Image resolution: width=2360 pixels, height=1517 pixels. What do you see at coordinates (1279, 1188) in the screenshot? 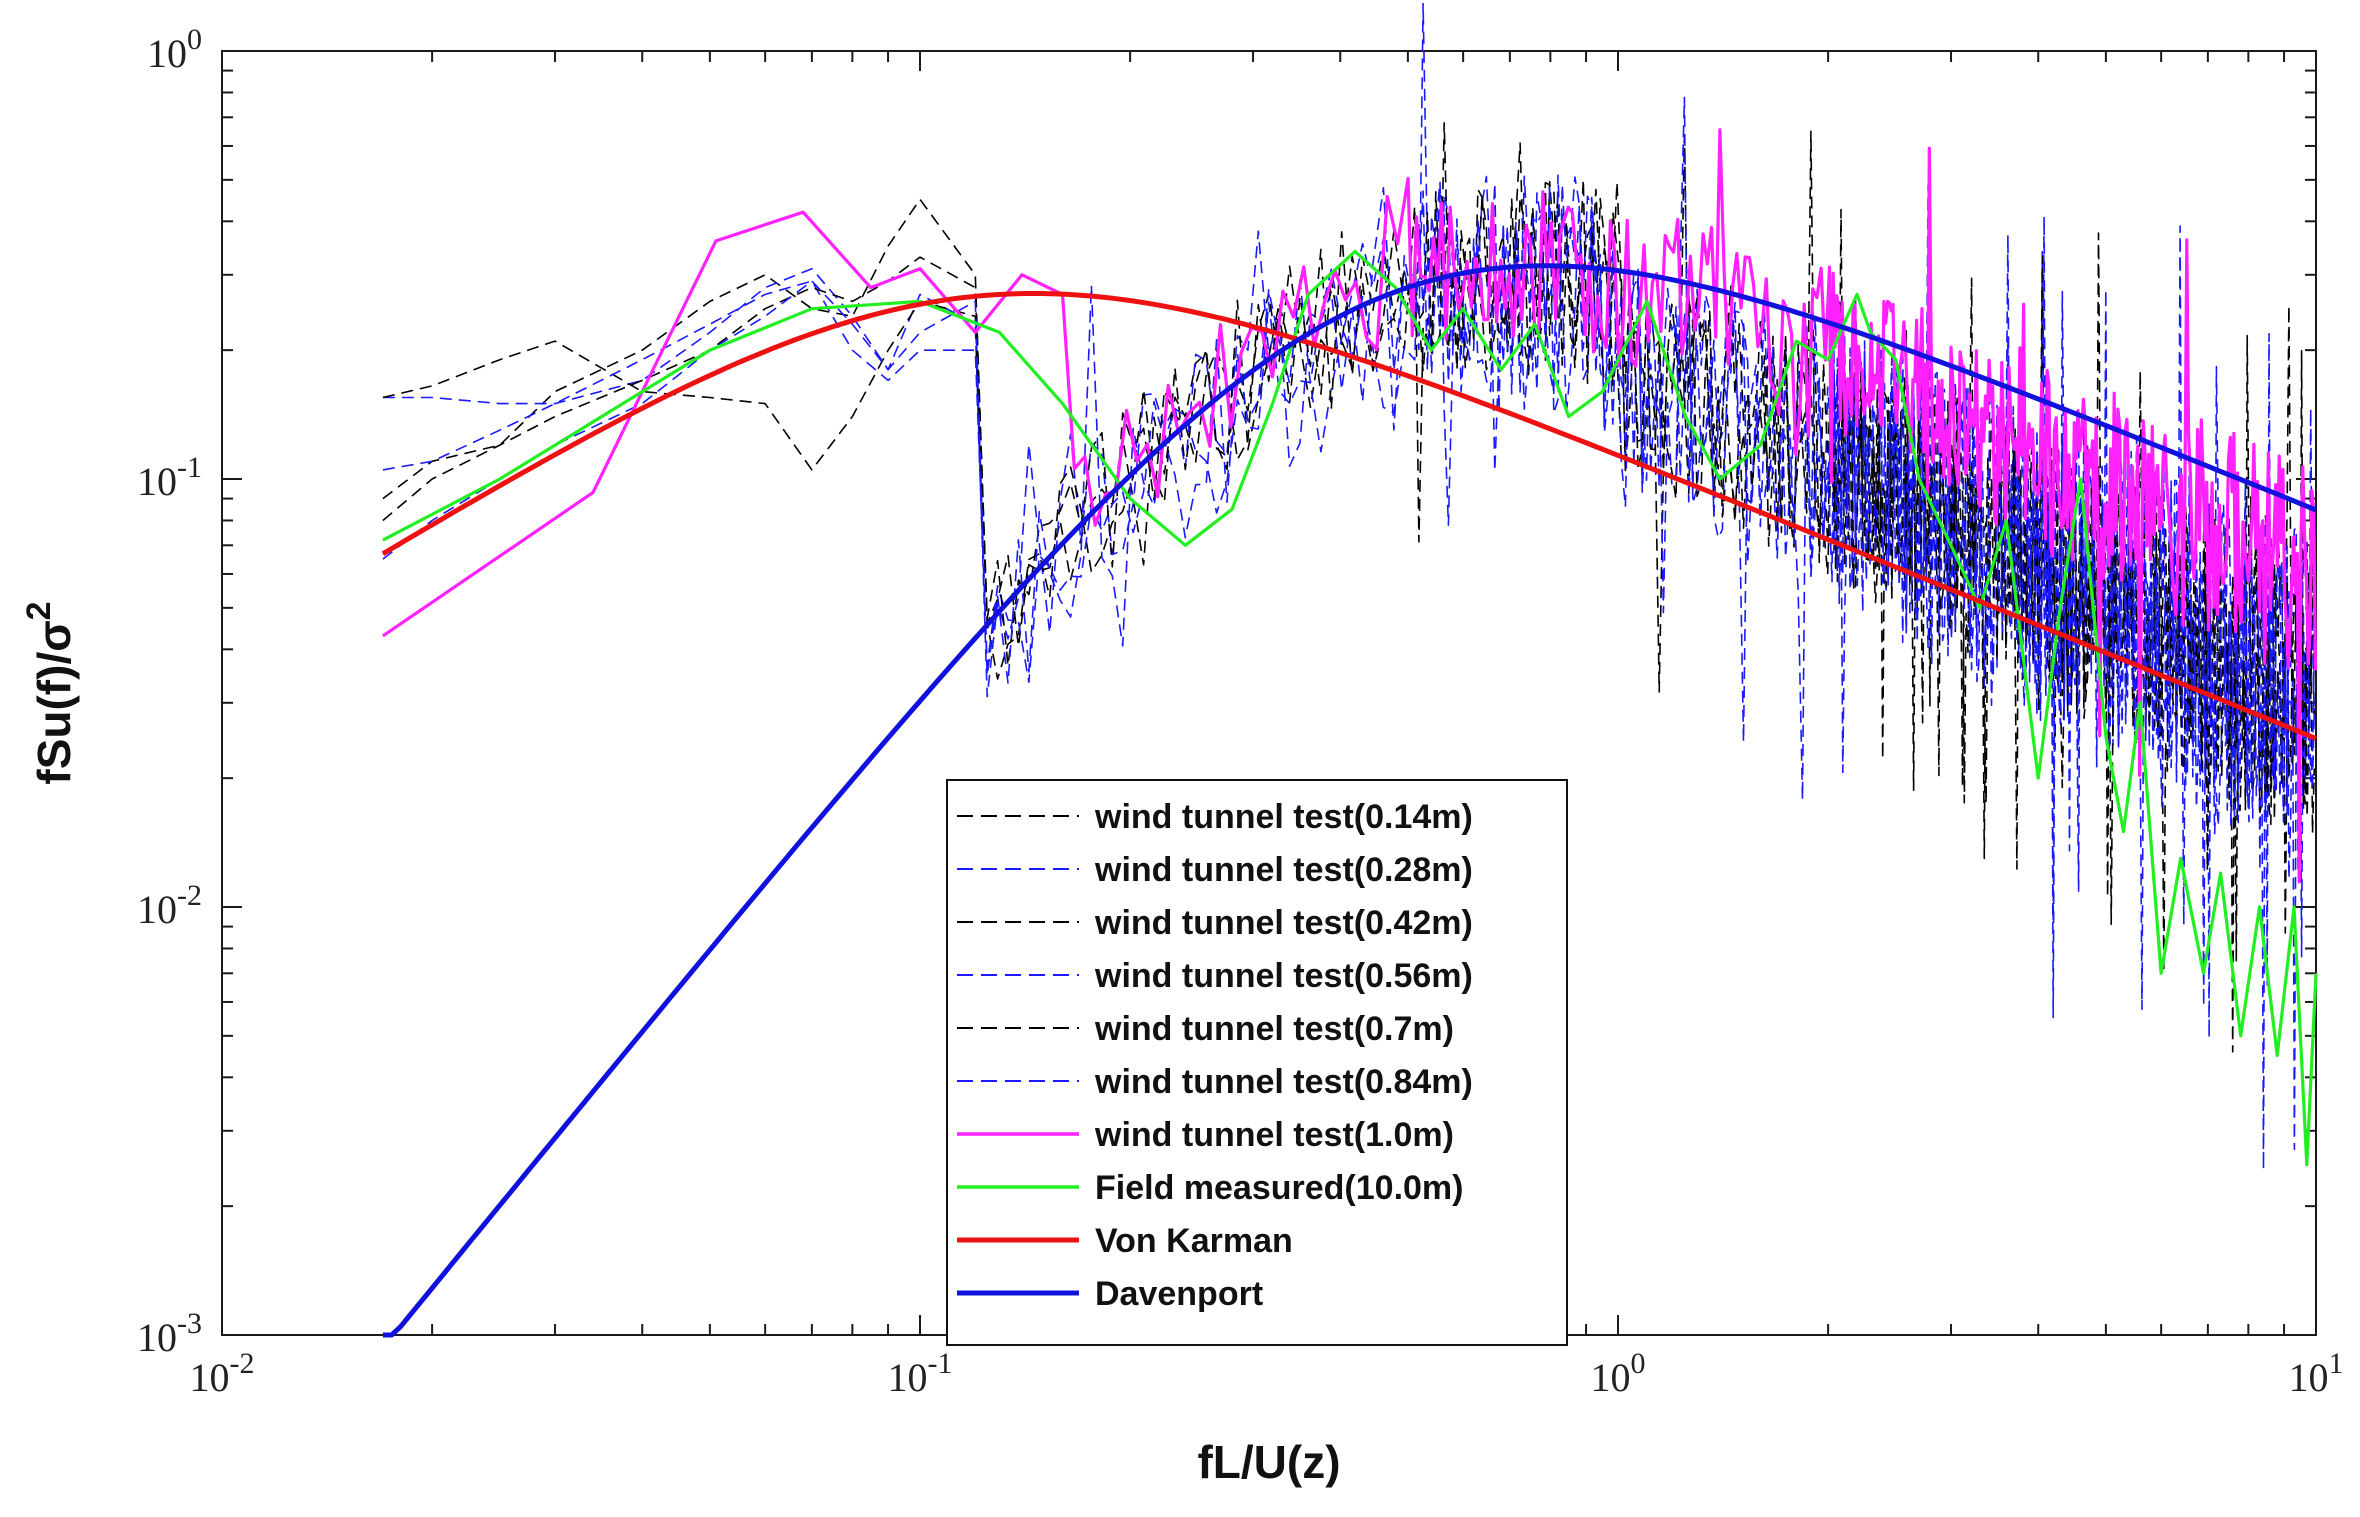
I see `legend-label: Field measured(10.0m)` at bounding box center [1279, 1188].